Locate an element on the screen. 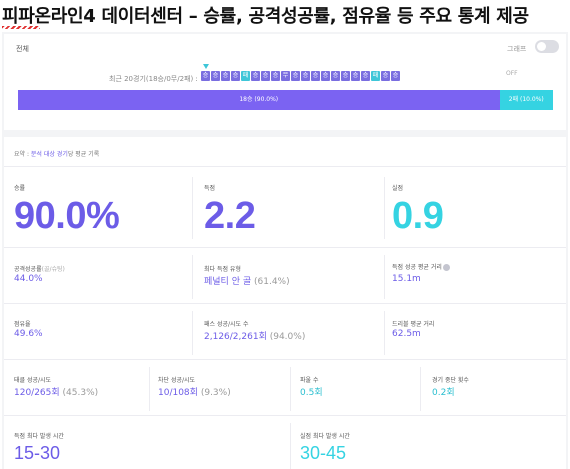 Image resolution: width=570 pixels, height=469 pixels. summary-prefix: 요약 : is located at coordinates (21, 154).